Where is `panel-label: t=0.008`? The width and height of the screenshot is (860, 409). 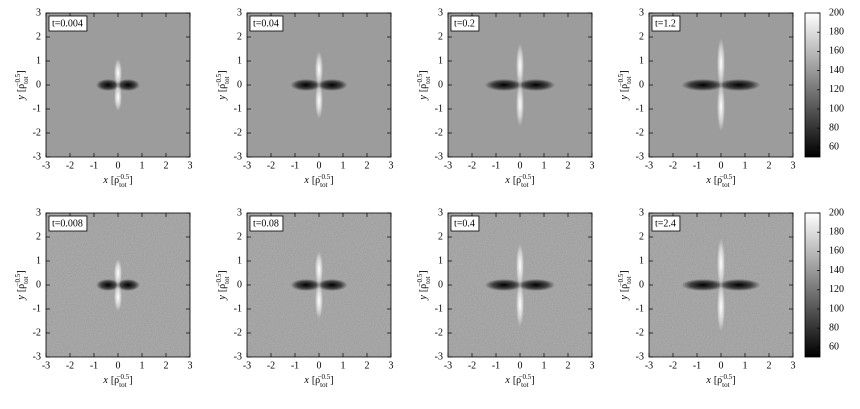 panel-label: t=0.008 is located at coordinates (67, 223).